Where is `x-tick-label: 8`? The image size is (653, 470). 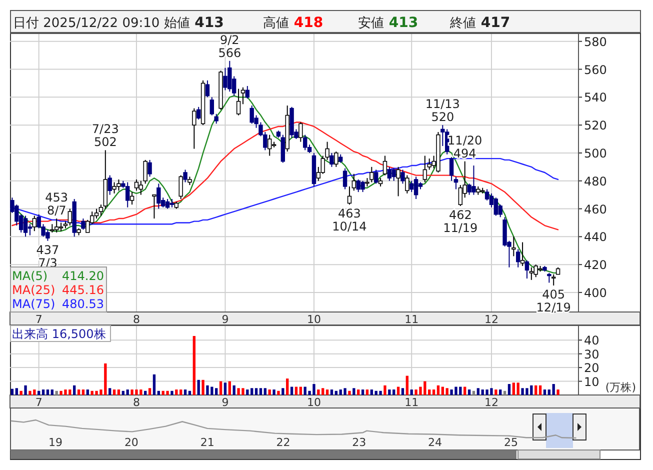 x-tick-label: 8 is located at coordinates (136, 402).